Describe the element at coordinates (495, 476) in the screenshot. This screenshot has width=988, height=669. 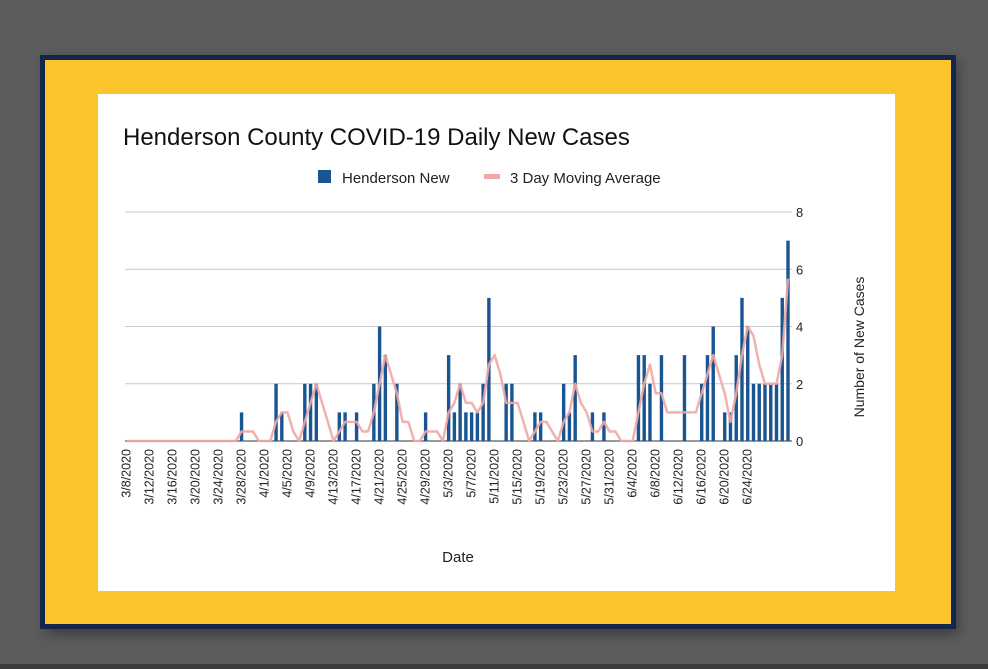
I see `x-tick-label: 5/11/2020` at that location.